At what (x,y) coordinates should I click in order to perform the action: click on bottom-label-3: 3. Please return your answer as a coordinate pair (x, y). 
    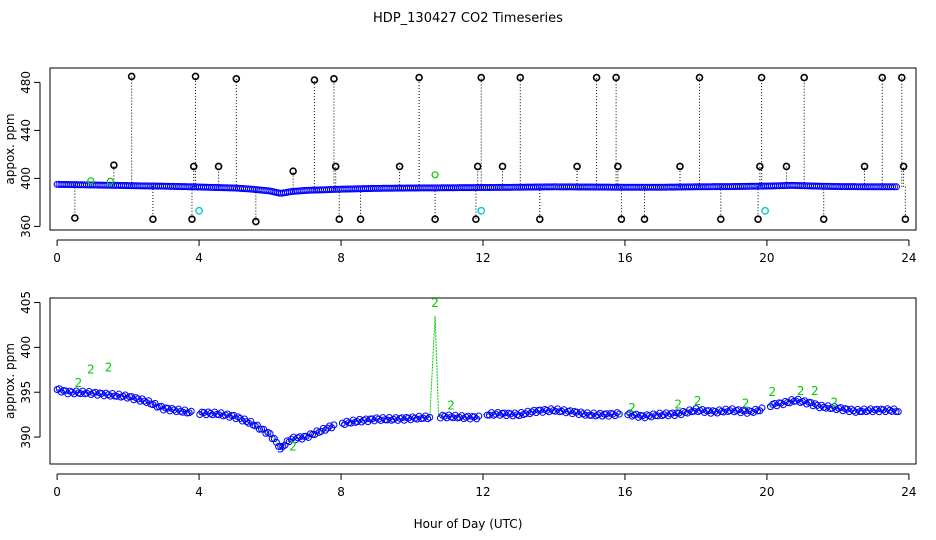
    Looking at the image, I should click on (281, 448).